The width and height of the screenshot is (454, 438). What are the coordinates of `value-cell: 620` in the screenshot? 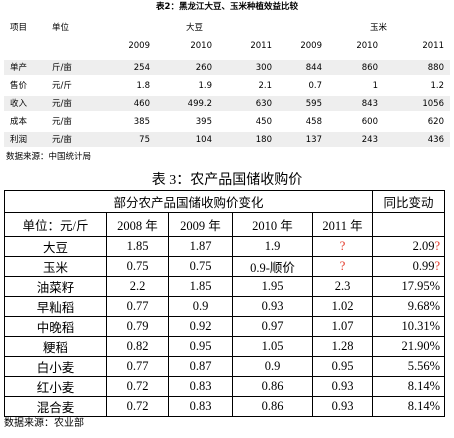 It's located at (435, 122).